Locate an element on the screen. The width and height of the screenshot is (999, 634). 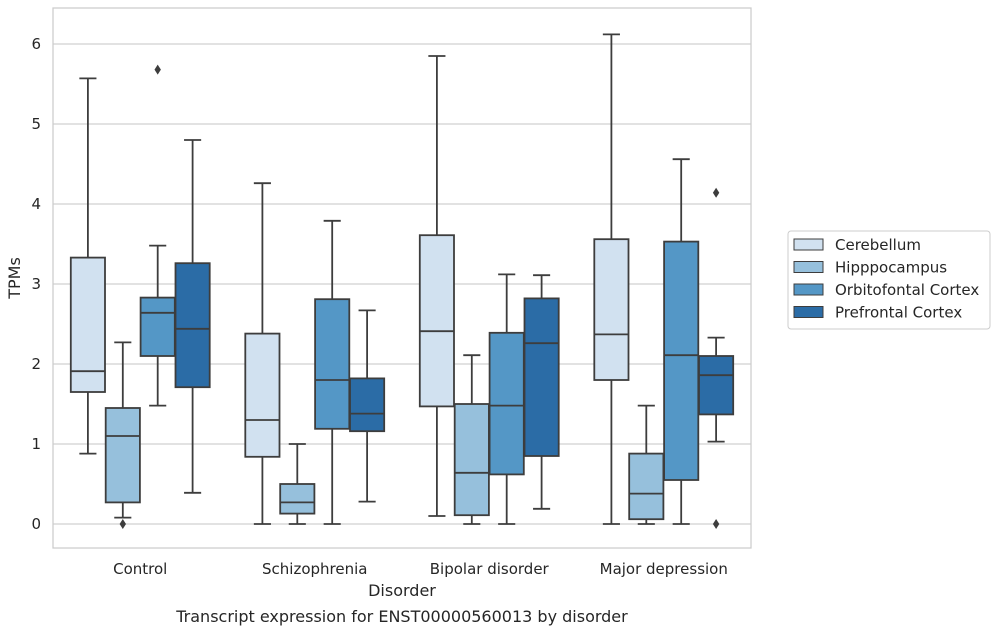
y-tick-label: 3 is located at coordinates (36, 284).